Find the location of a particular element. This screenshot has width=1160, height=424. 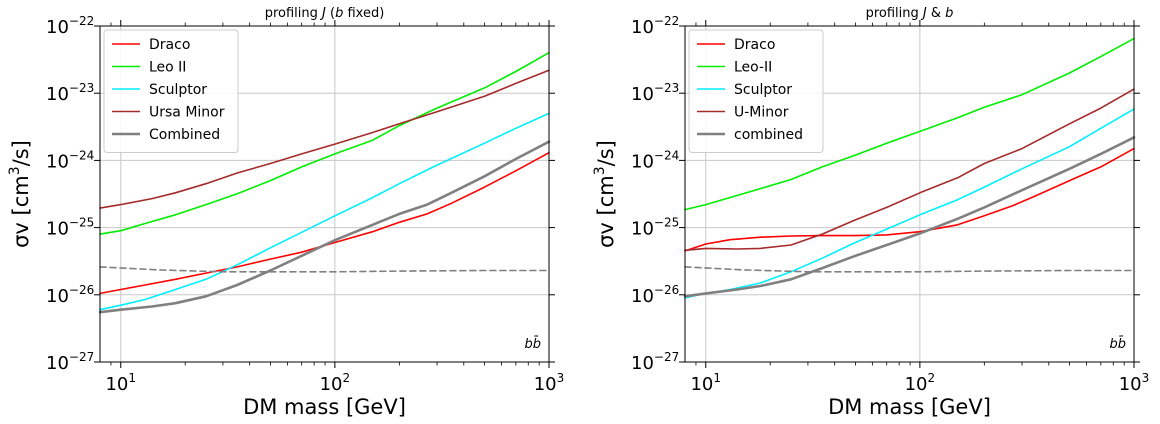

panel2-y-tick-label-exp: −22 is located at coordinates (666, 21).